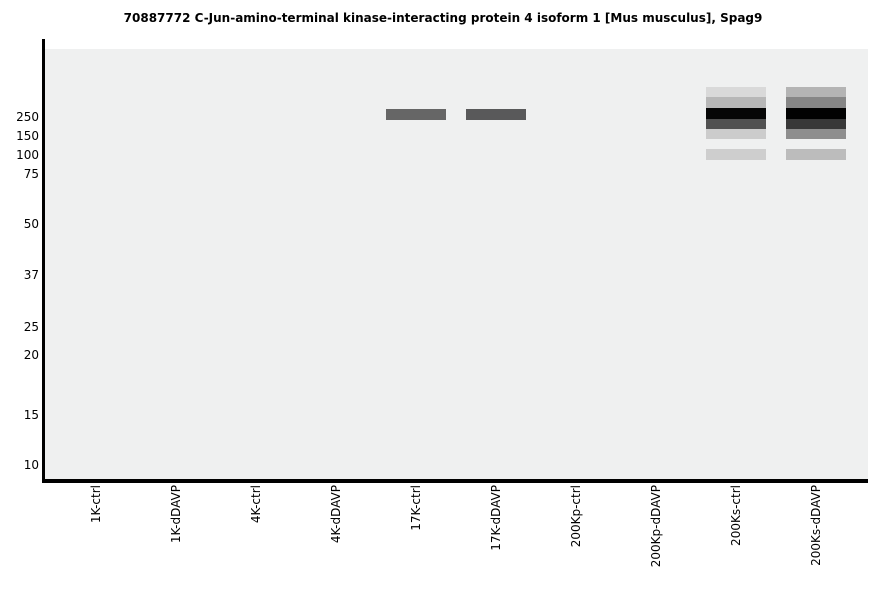 This screenshot has width=886, height=595. Describe the element at coordinates (27, 155) in the screenshot. I see `y-tick-label: 100` at that location.